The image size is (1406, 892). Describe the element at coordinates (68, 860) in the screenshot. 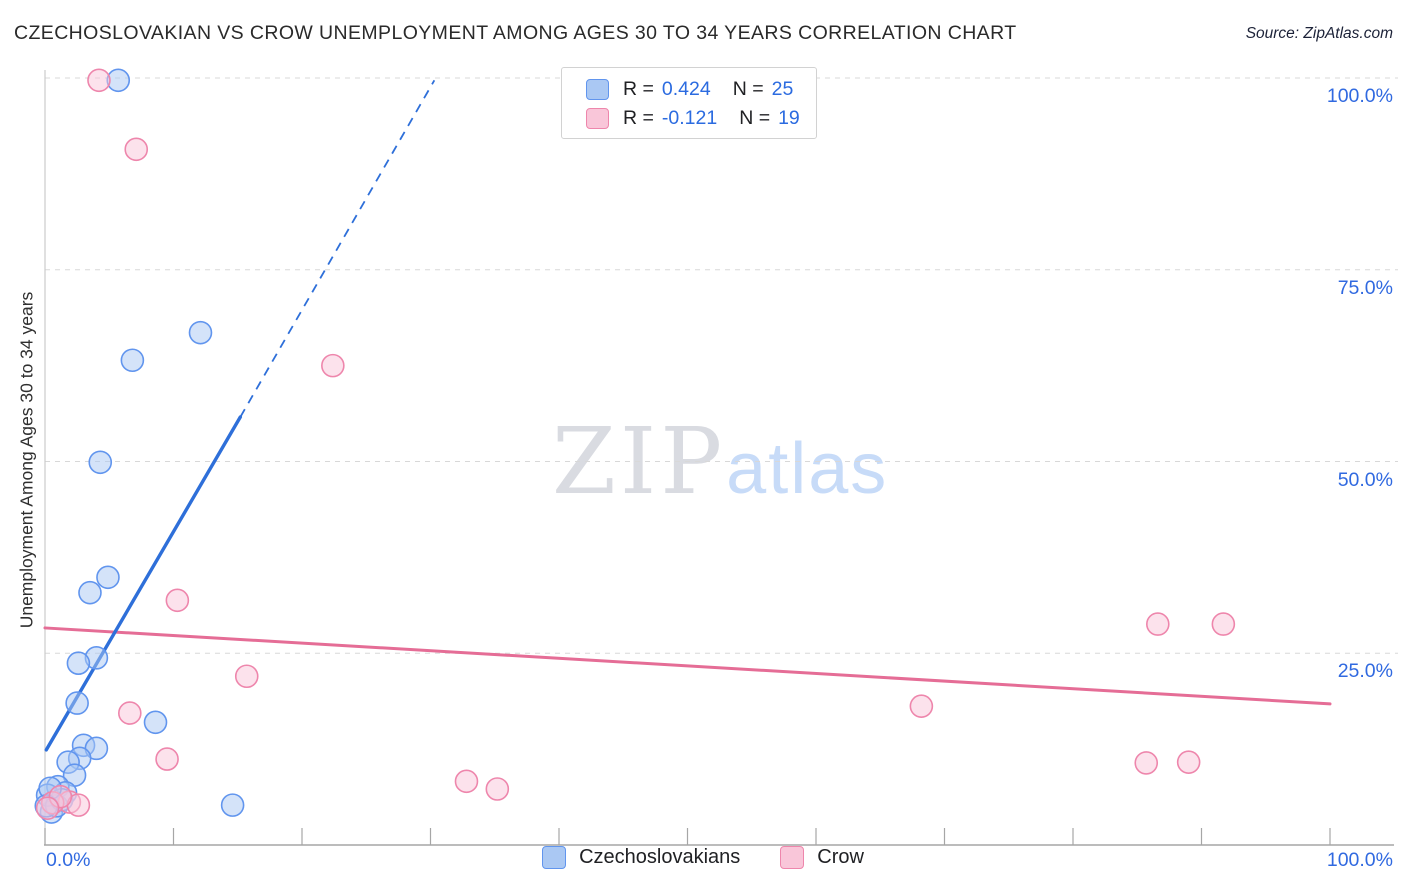

I see `x-axis-min-label: 0.0%` at that location.